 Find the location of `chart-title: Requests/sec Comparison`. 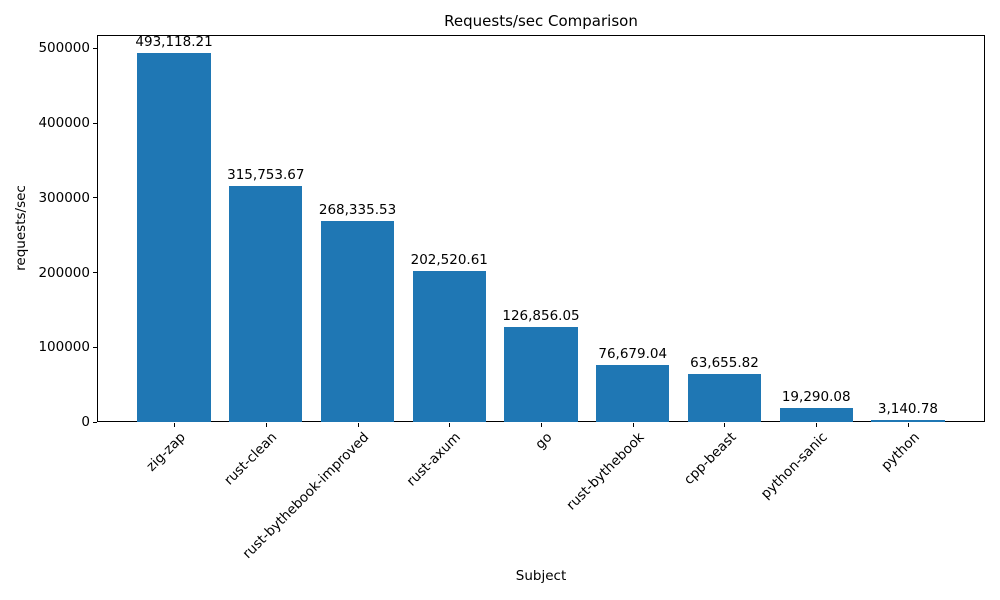

chart-title: Requests/sec Comparison is located at coordinates (541, 21).